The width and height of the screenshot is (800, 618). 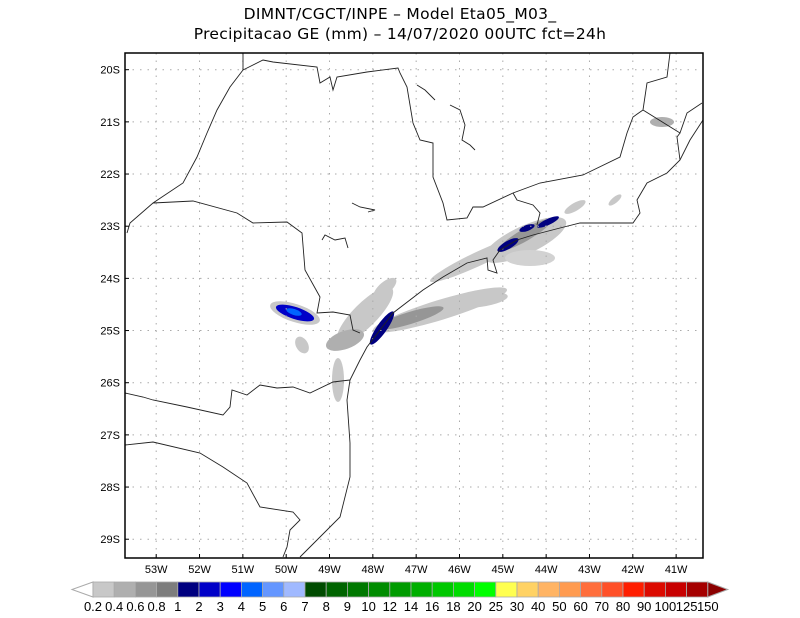 What do you see at coordinates (283, 606) in the screenshot?
I see `colorbar-label: 6` at bounding box center [283, 606].